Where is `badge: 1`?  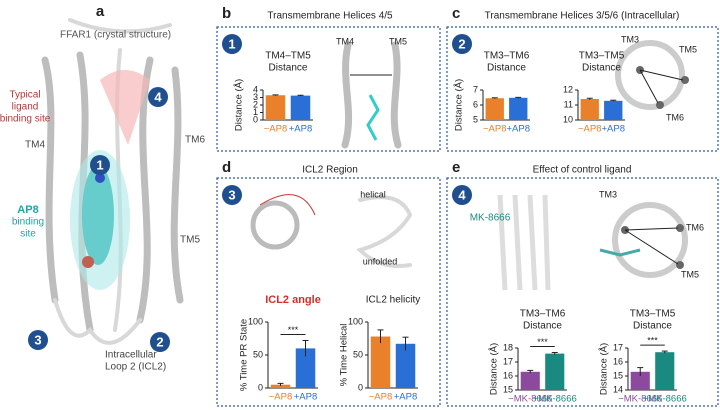 badge: 1 is located at coordinates (99, 164).